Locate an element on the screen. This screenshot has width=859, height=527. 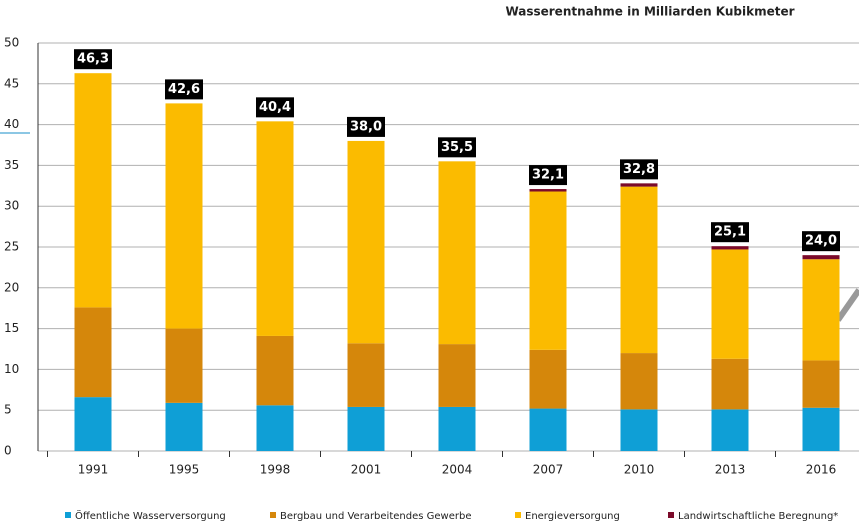
x-tick-label: 1991 is located at coordinates (93, 470).